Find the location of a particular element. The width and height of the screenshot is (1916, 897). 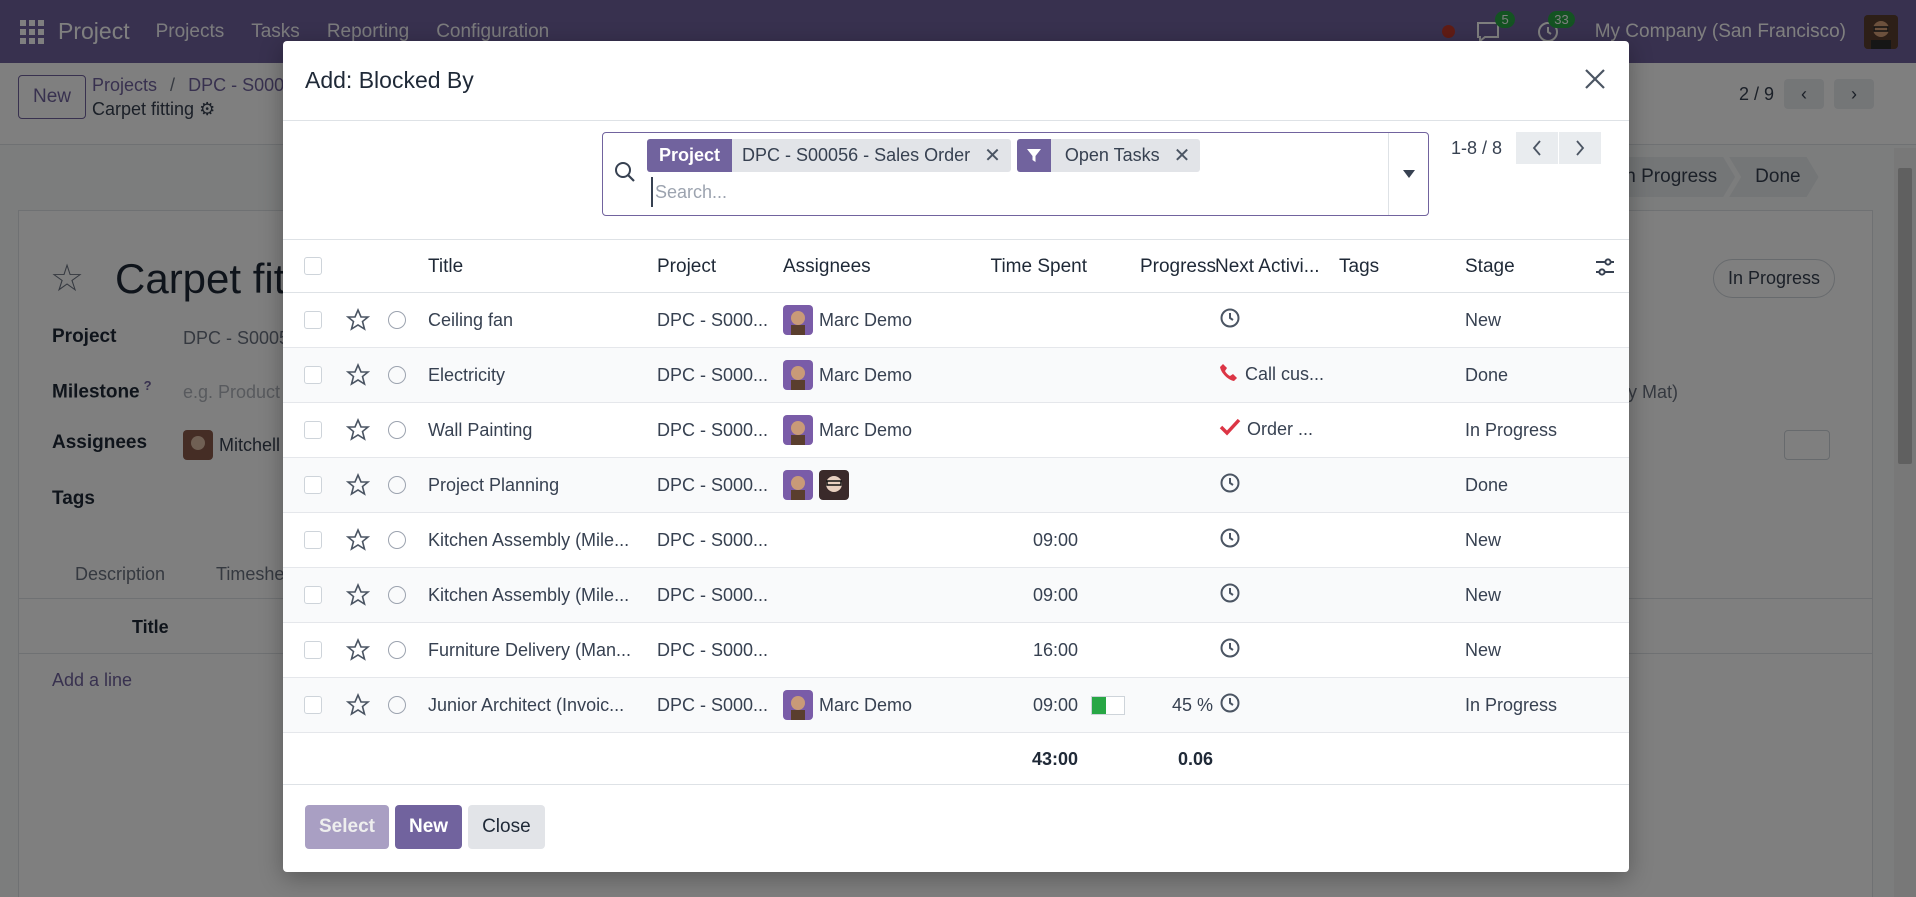

filter-icon is located at coordinates (1033, 155).